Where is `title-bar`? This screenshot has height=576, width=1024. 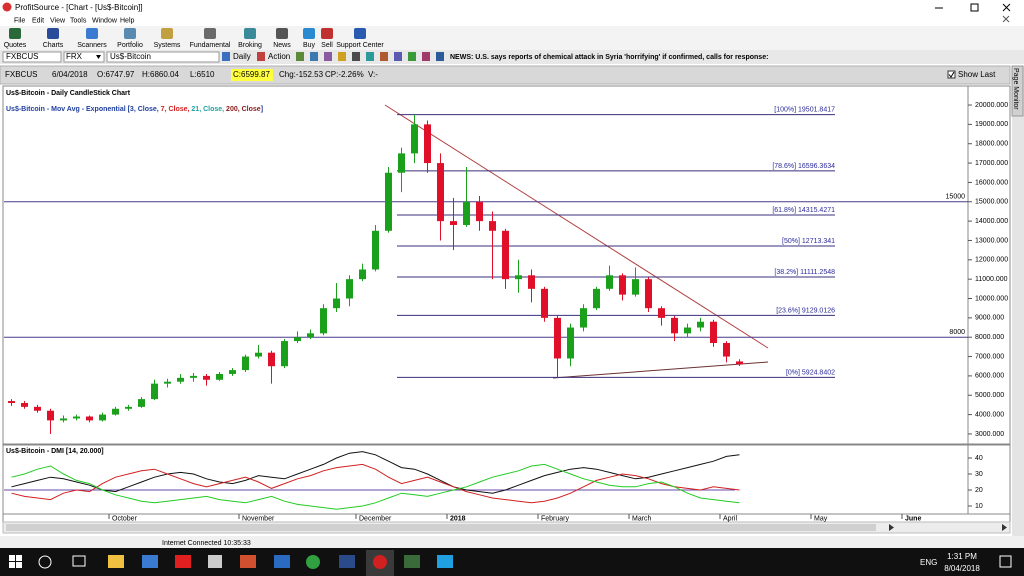
title-bar is located at coordinates (512, 7).